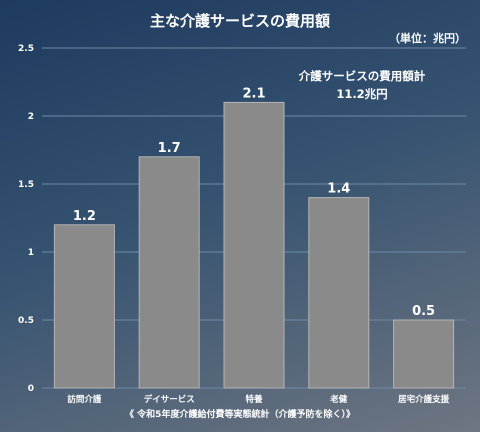  What do you see at coordinates (253, 93) in the screenshot?
I see `data-label: 2.1` at bounding box center [253, 93].